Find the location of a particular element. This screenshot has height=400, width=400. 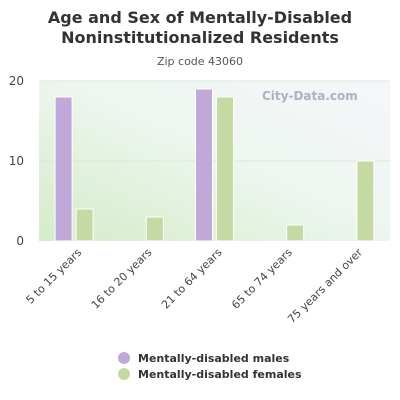

legend-label-females: Mentally-disabled females is located at coordinates (220, 374).